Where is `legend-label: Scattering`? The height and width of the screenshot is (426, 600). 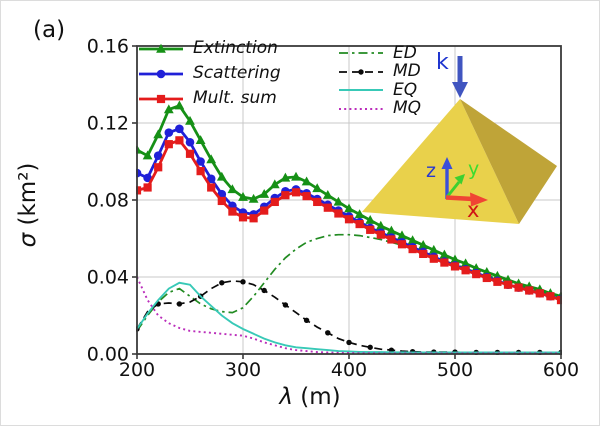 legend-label: Scattering is located at coordinates (237, 73).